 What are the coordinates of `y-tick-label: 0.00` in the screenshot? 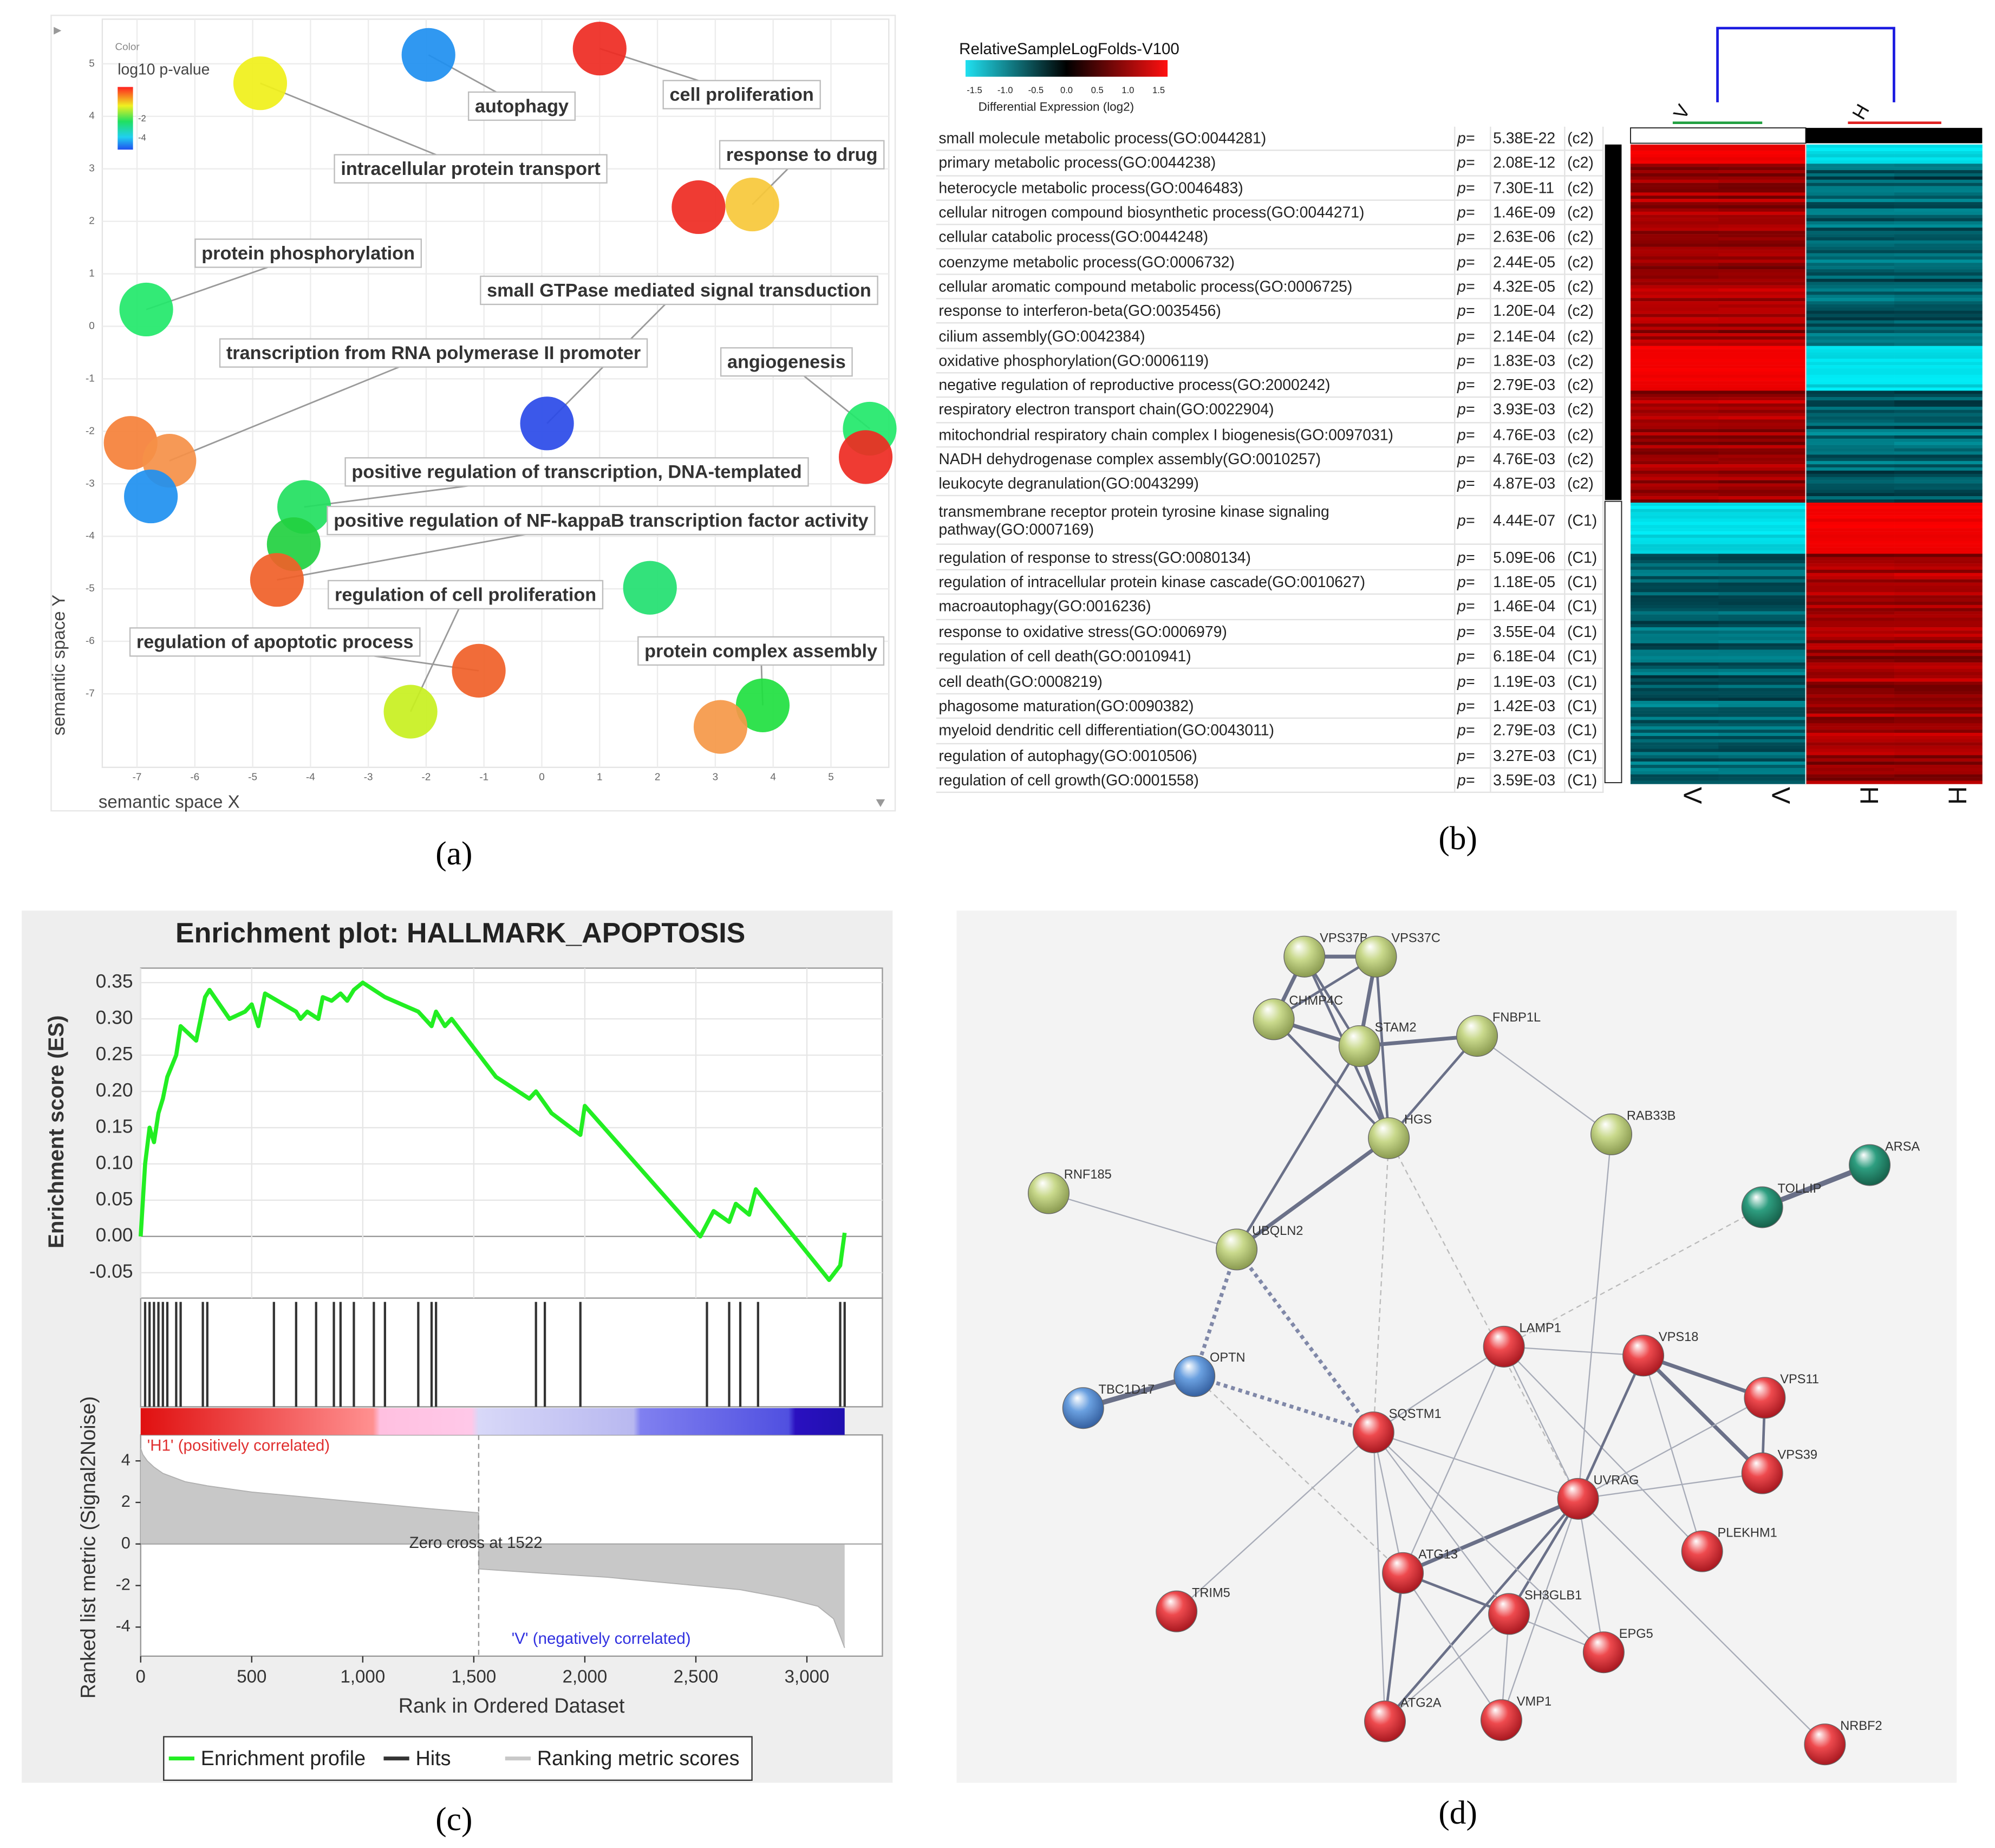 It's located at (114, 1235).